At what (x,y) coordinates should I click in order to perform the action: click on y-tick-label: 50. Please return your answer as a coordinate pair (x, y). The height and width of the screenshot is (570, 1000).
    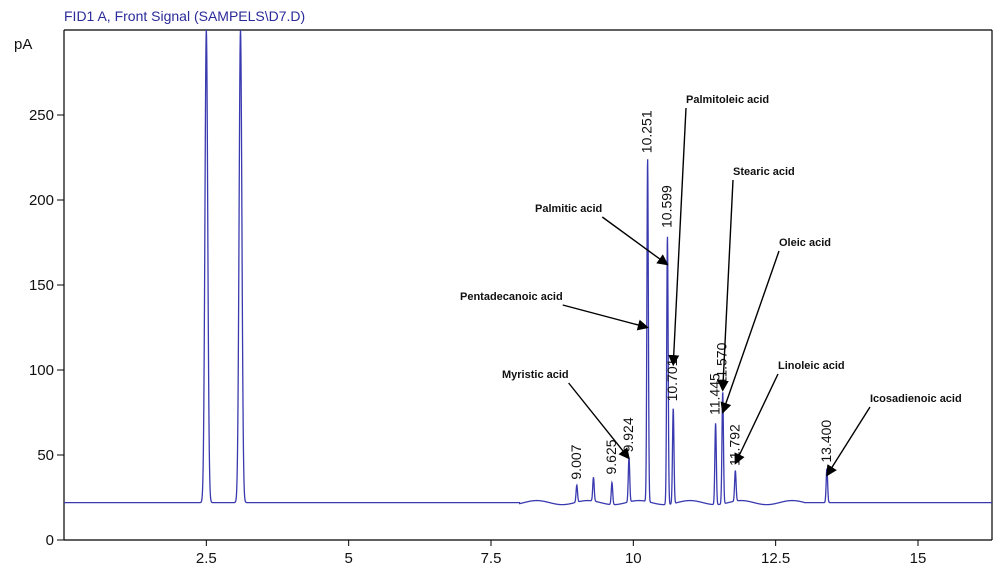
    Looking at the image, I should click on (45, 455).